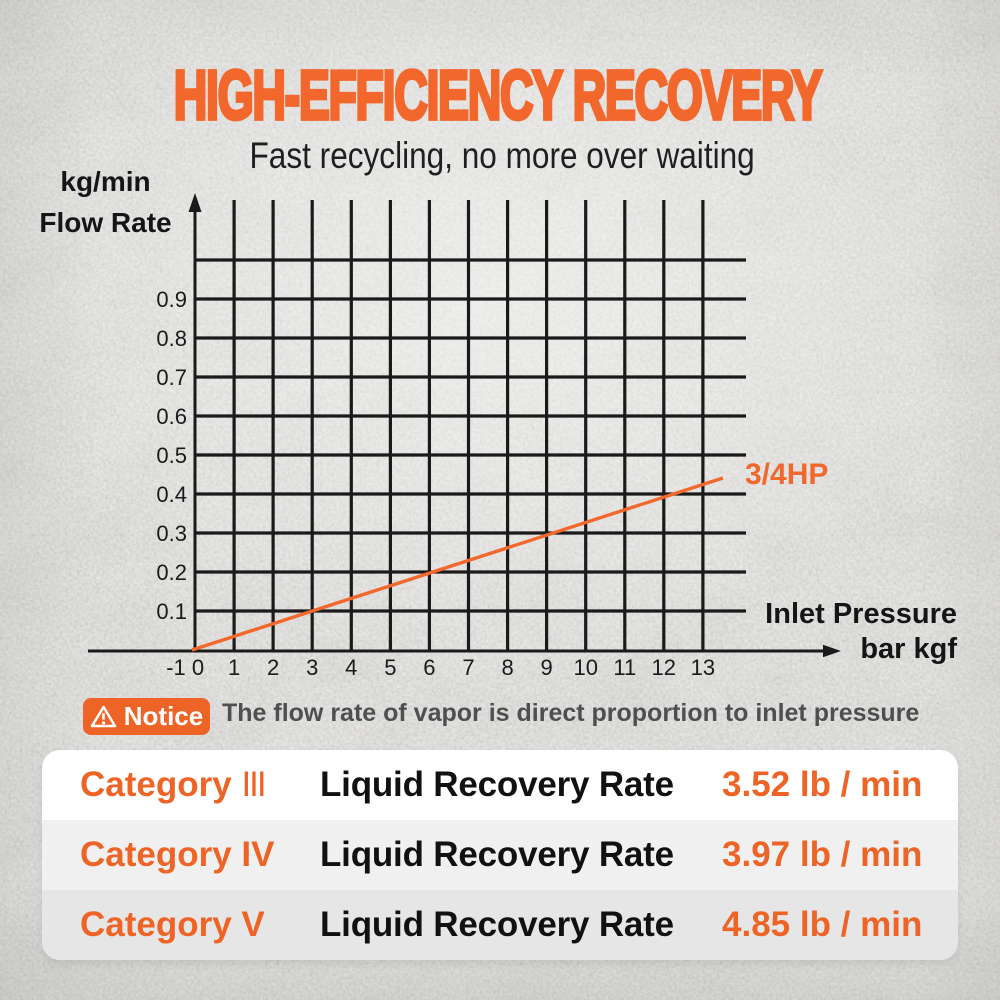 The height and width of the screenshot is (1000, 1000). Describe the element at coordinates (171, 494) in the screenshot. I see `svg-text: 0.4` at that location.